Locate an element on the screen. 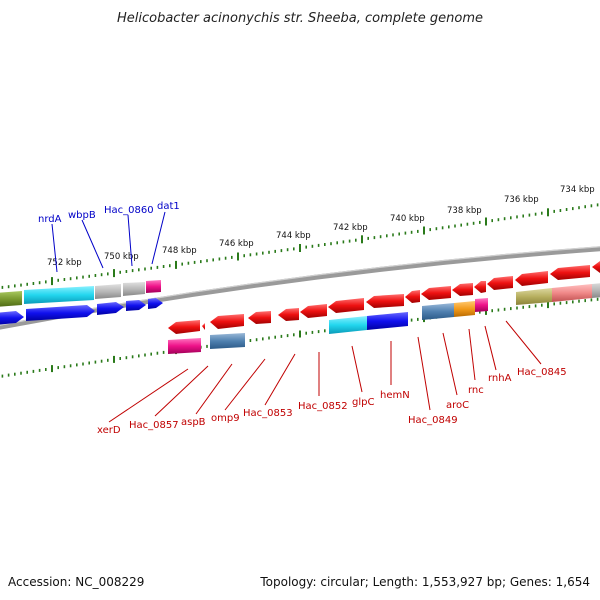 The height and width of the screenshot is (600, 600). gene-label-hemN: hemN is located at coordinates (395, 395).